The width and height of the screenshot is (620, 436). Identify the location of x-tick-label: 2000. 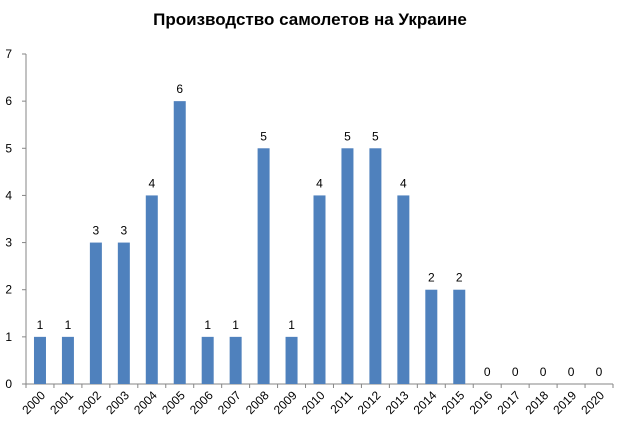
(33, 402).